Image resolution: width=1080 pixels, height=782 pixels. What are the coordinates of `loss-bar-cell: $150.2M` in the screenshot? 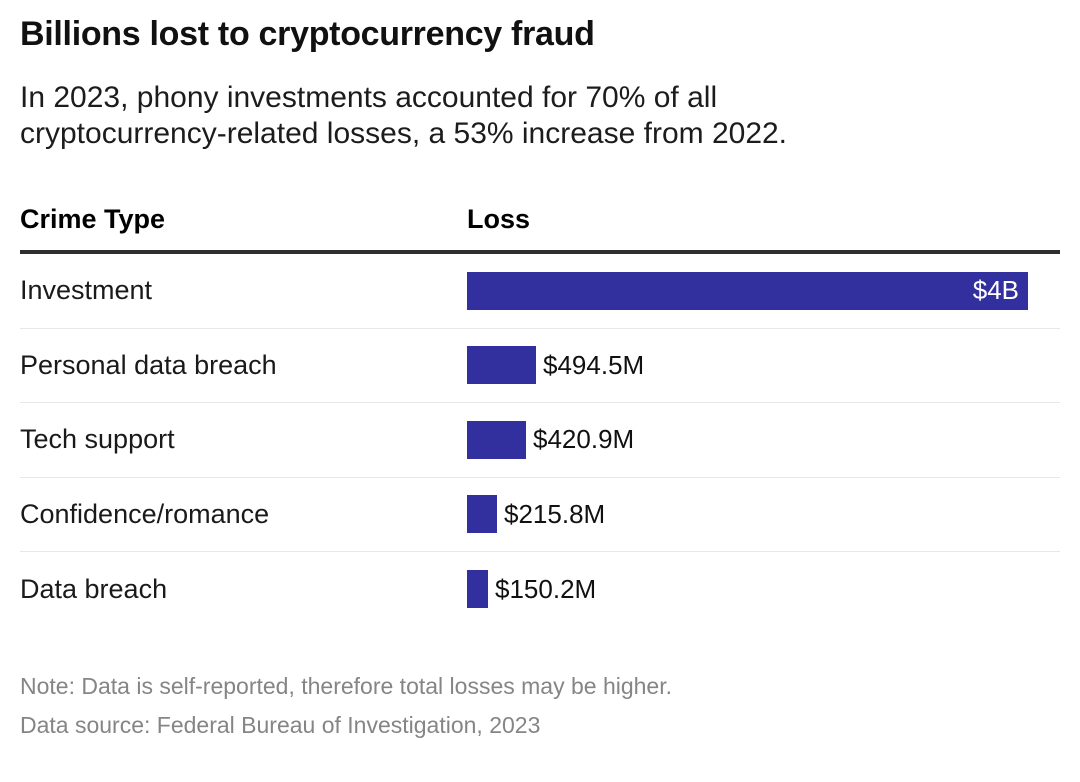 It's located at (763, 589).